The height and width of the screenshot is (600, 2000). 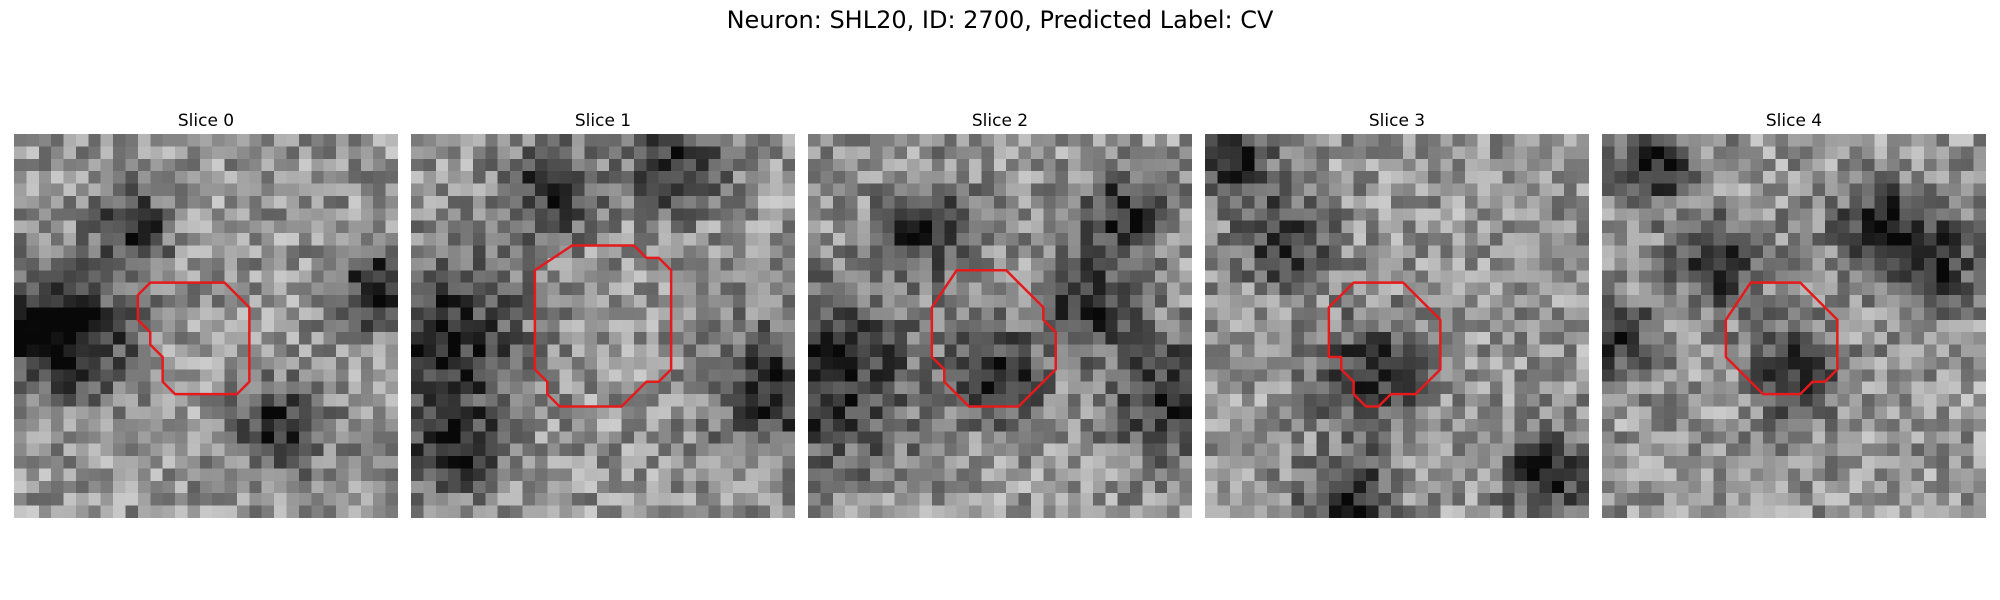 I want to click on slice-title-2: Slice 2, so click(x=1000, y=121).